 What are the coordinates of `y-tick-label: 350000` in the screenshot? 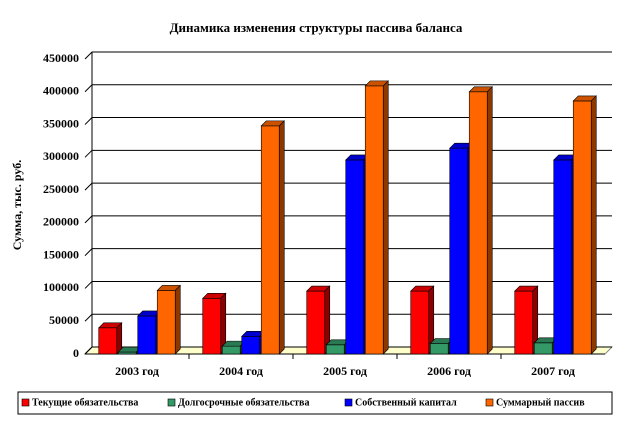 It's located at (61, 123).